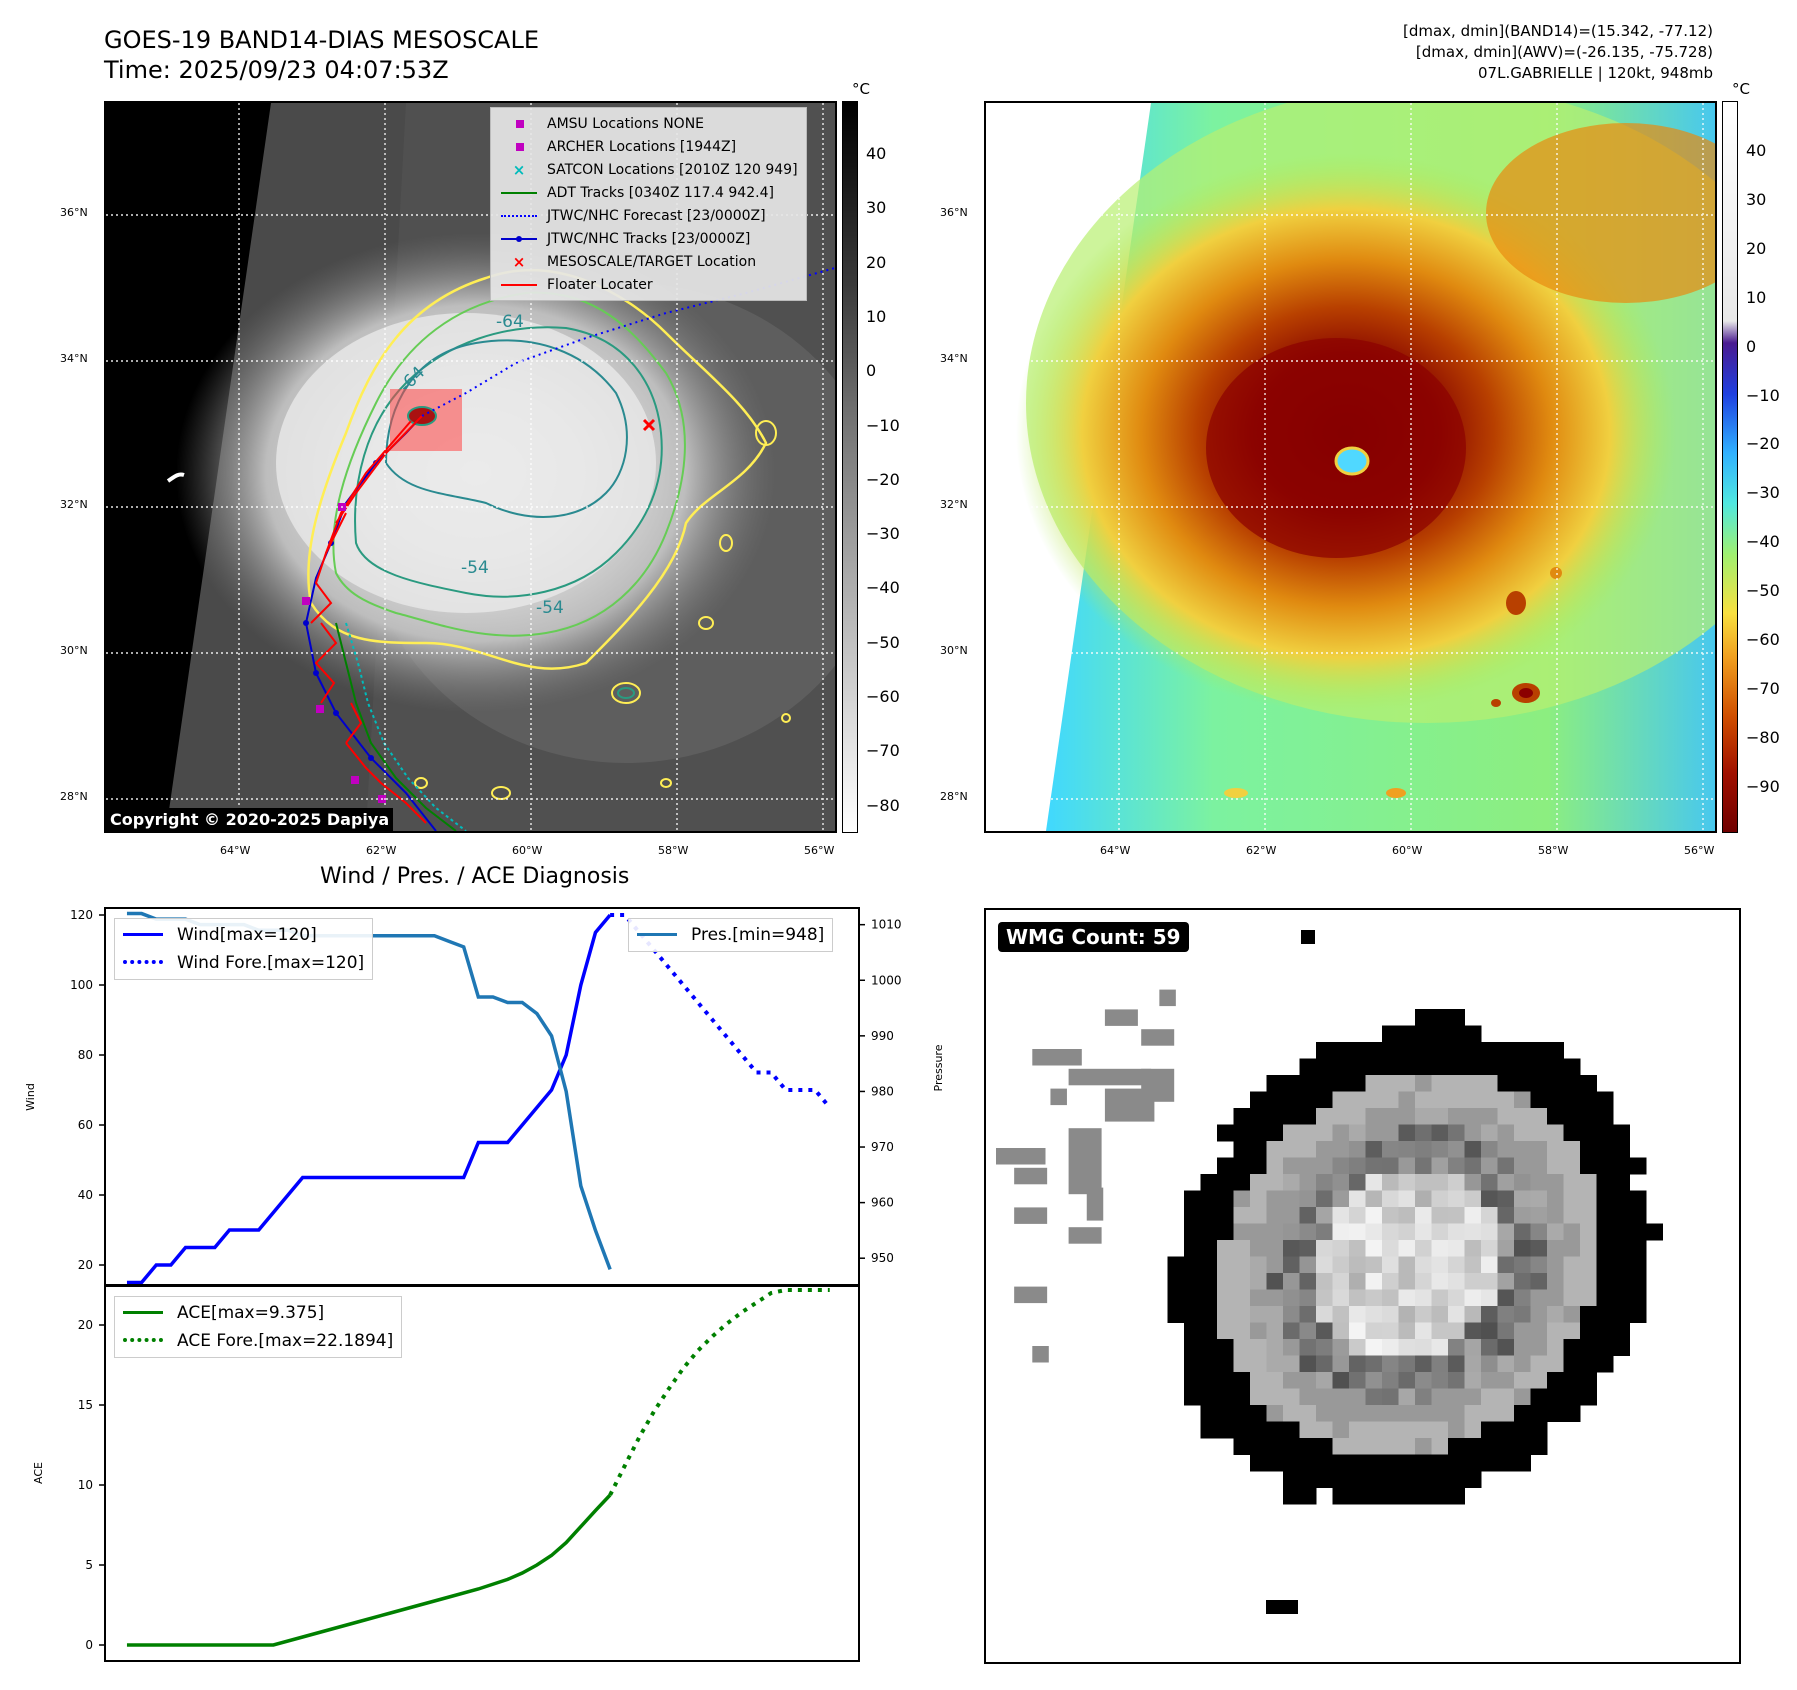 The width and height of the screenshot is (1797, 1690). Describe the element at coordinates (1763, 737) in the screenshot. I see `colorbar-right-tick-12: −80` at that location.